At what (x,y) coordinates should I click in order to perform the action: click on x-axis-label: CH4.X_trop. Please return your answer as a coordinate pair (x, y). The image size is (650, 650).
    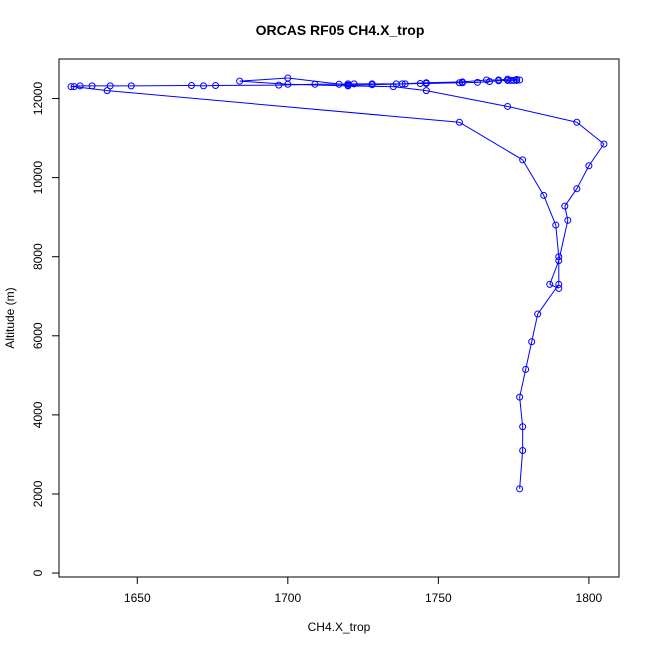
    Looking at the image, I should click on (339, 627).